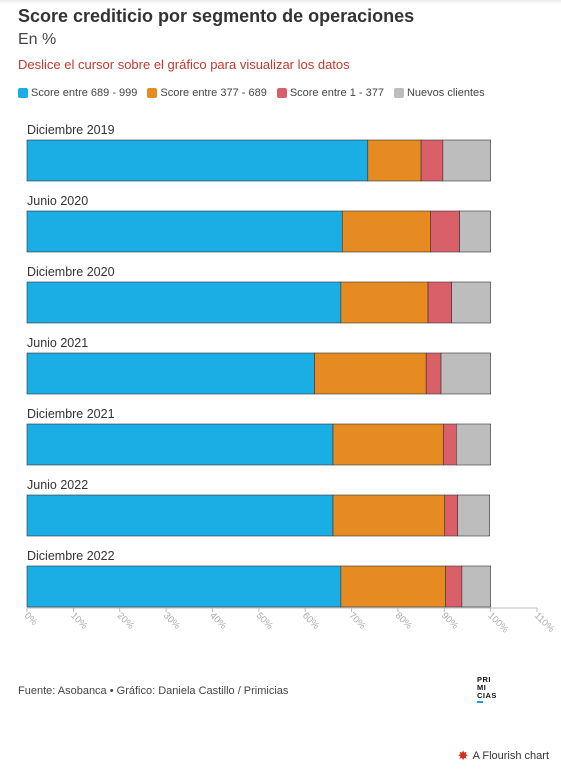 The width and height of the screenshot is (561, 770). I want to click on x-tick-label: 90%, so click(450, 621).